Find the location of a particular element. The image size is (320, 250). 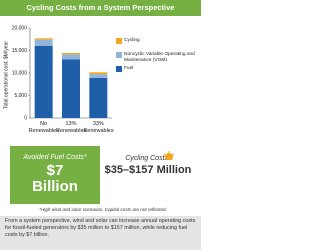

avoided-label: Avoided Fuel Costs* is located at coordinates (55, 157).